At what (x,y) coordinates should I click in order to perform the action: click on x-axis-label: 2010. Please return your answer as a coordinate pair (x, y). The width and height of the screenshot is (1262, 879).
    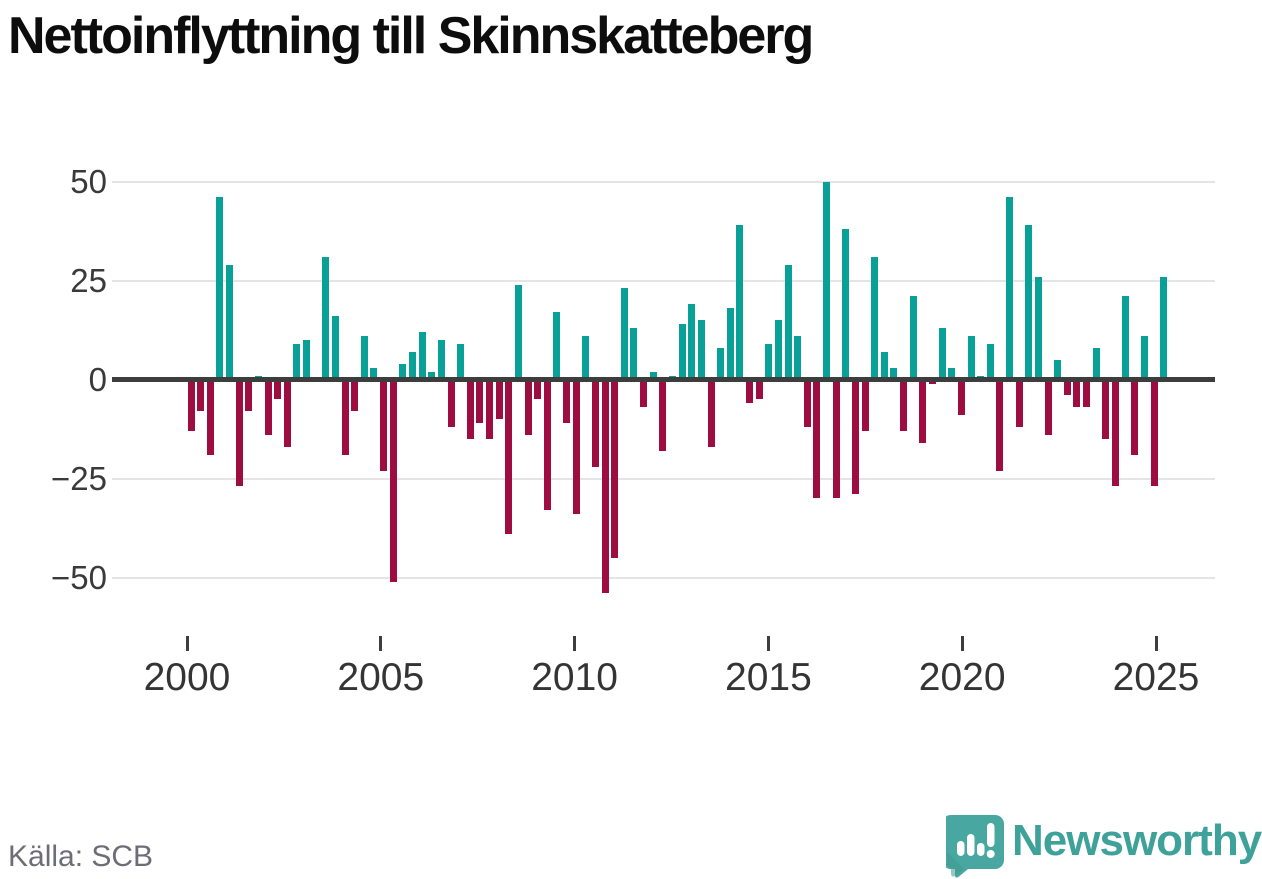
    Looking at the image, I should click on (574, 677).